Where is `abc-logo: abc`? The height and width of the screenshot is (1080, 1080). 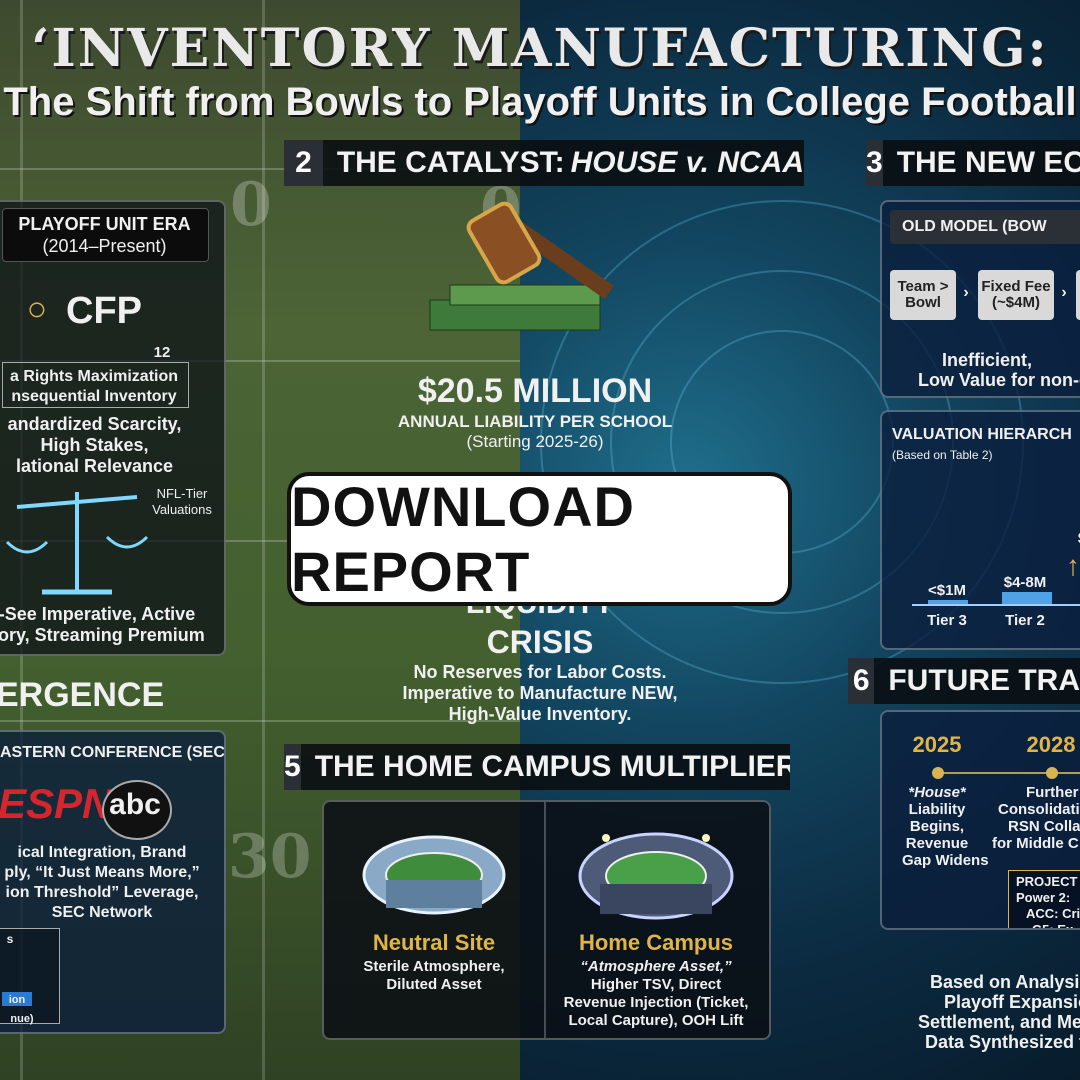
abc-logo: abc is located at coordinates (135, 804).